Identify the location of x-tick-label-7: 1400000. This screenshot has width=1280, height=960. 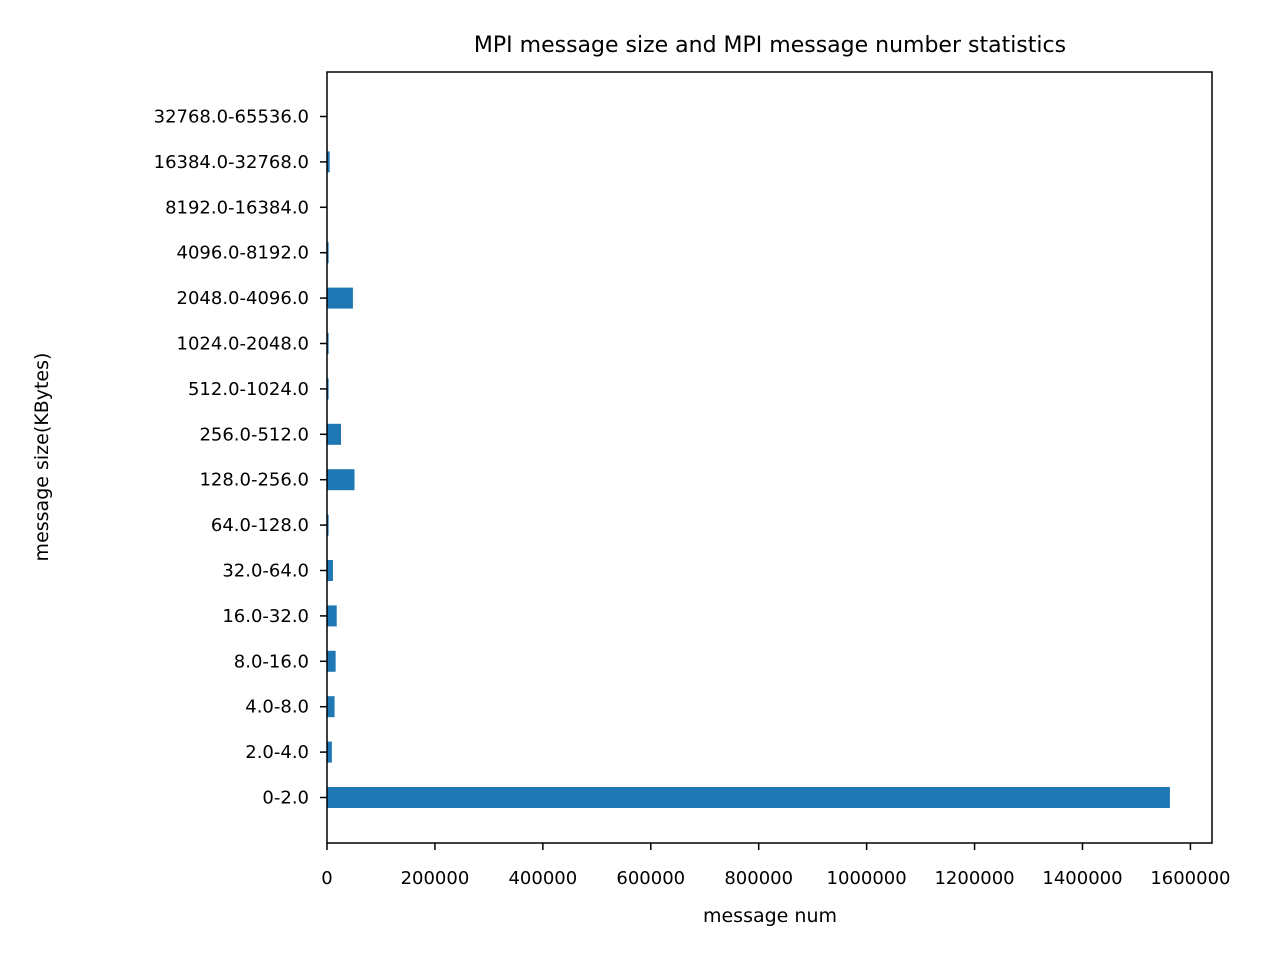
(1082, 878).